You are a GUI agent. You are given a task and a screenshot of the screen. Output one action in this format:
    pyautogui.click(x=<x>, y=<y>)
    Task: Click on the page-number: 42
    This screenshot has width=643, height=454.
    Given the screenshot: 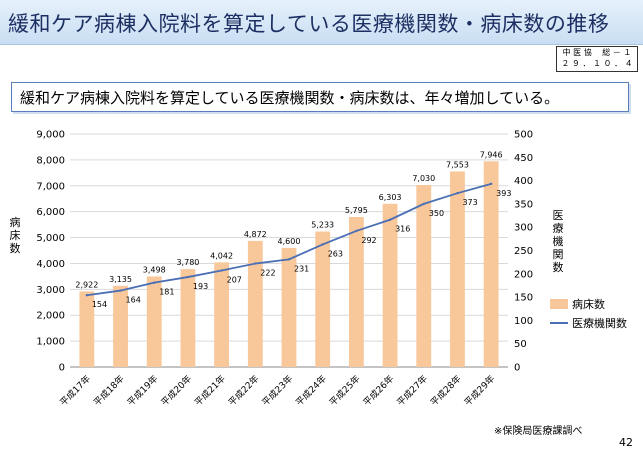 What is the action you would take?
    pyautogui.click(x=626, y=442)
    